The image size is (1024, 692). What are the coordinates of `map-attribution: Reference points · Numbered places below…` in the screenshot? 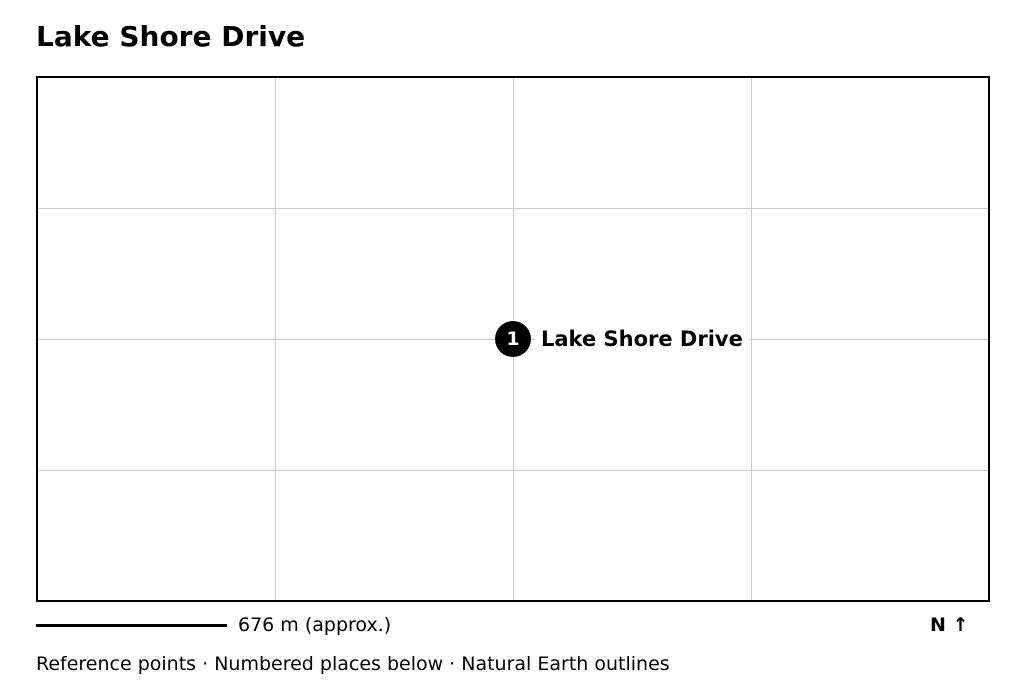 It's located at (353, 664).